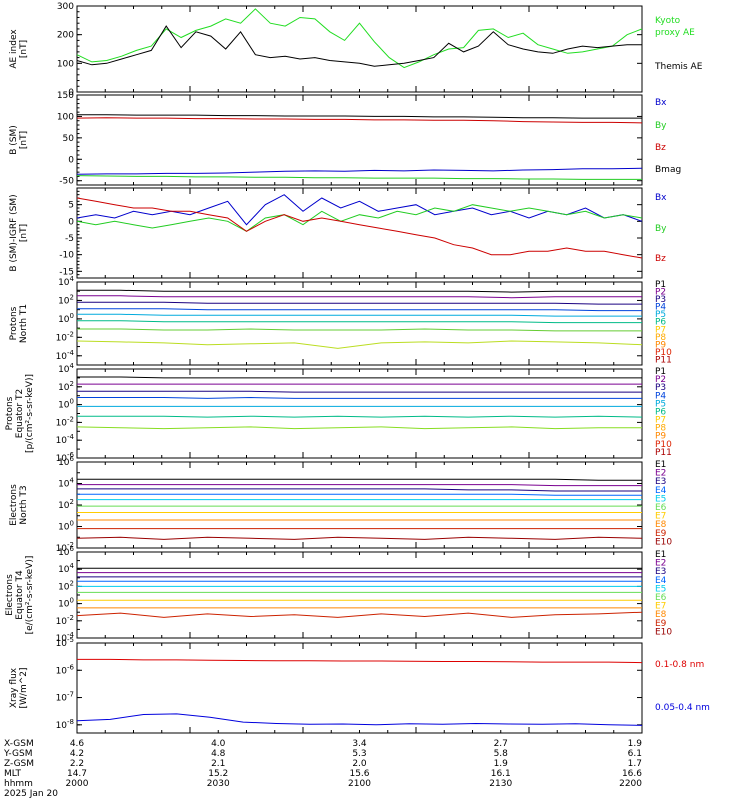 The height and width of the screenshot is (804, 750). Describe the element at coordinates (359, 719) in the screenshot. I see `series-0-05-0-4-nm` at that location.